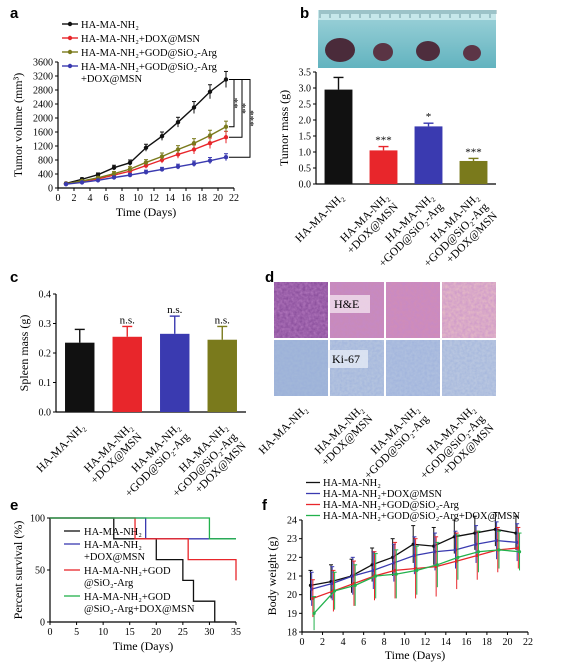 The image size is (570, 664). Describe the element at coordinates (122, 198) in the screenshot. I see `x-tick-label: 8` at that location.